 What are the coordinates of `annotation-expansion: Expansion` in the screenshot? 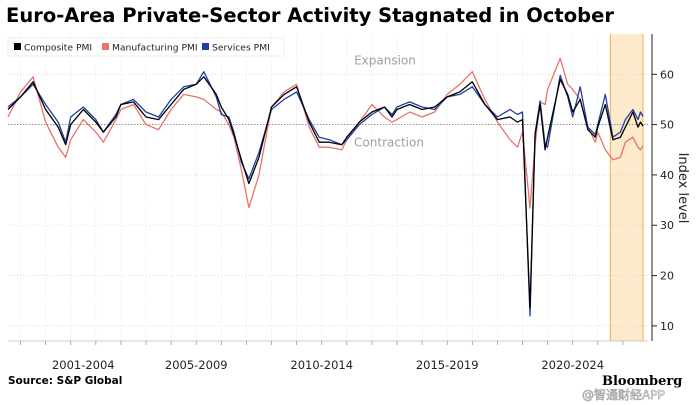 It's located at (385, 61).